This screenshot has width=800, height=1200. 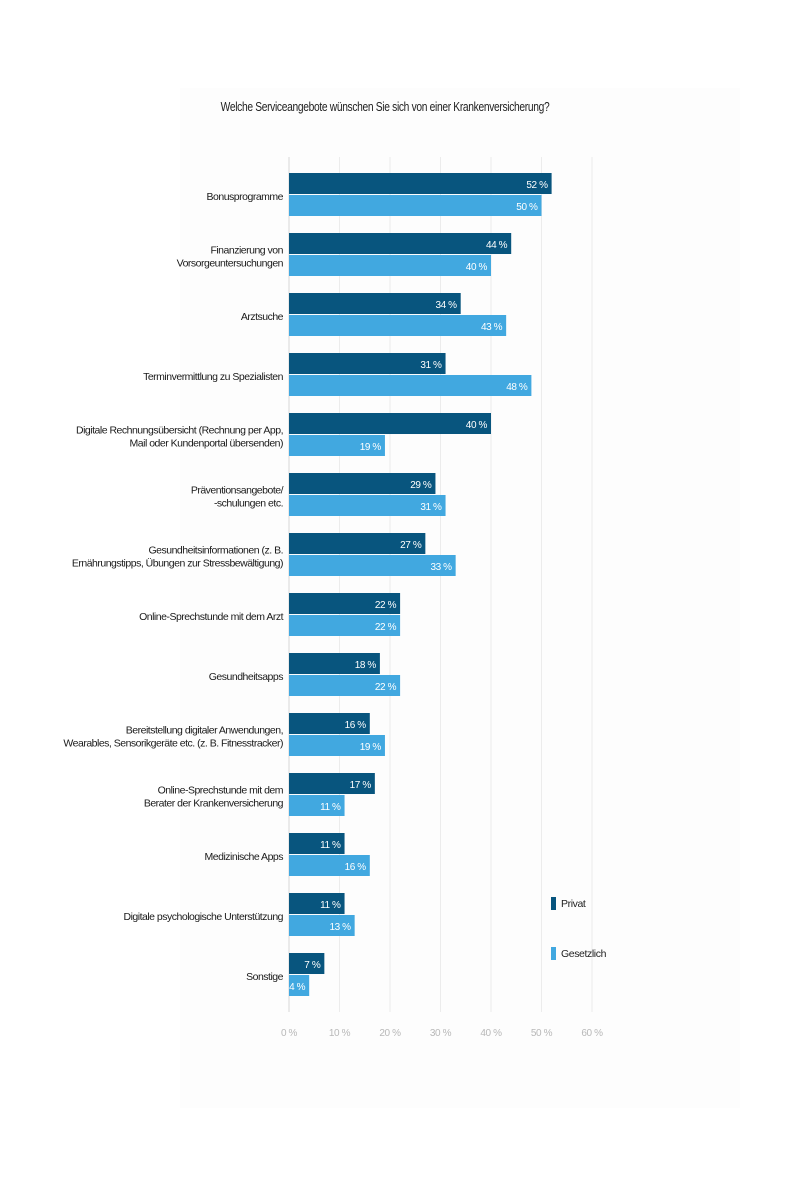 I want to click on data-label: 7 %, so click(x=312, y=965).